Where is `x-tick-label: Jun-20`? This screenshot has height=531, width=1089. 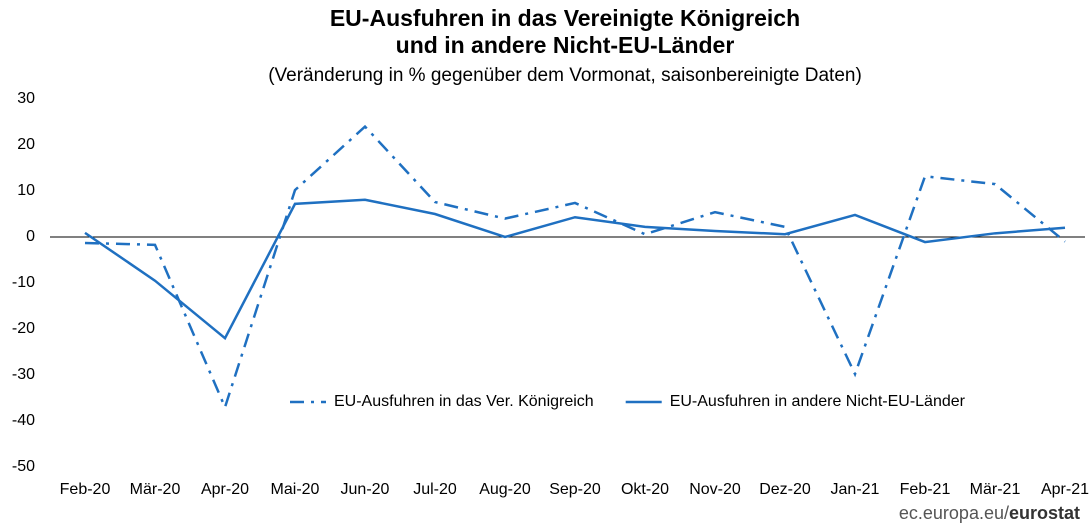 x-tick-label: Jun-20 is located at coordinates (365, 489).